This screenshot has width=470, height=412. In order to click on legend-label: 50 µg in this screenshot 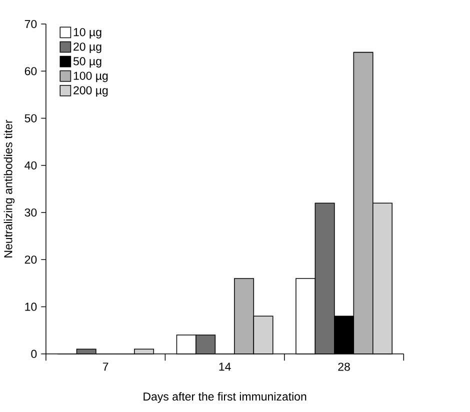, I will do `click(87, 62)`.